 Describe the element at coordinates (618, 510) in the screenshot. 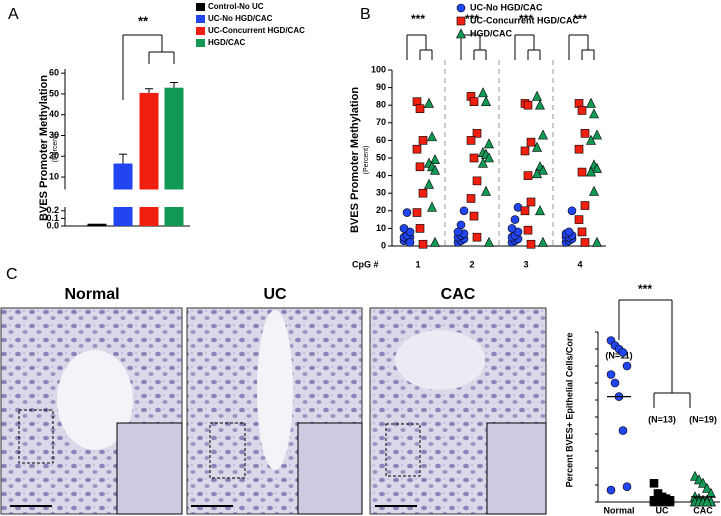

I see `x-tick-label: Normal` at that location.